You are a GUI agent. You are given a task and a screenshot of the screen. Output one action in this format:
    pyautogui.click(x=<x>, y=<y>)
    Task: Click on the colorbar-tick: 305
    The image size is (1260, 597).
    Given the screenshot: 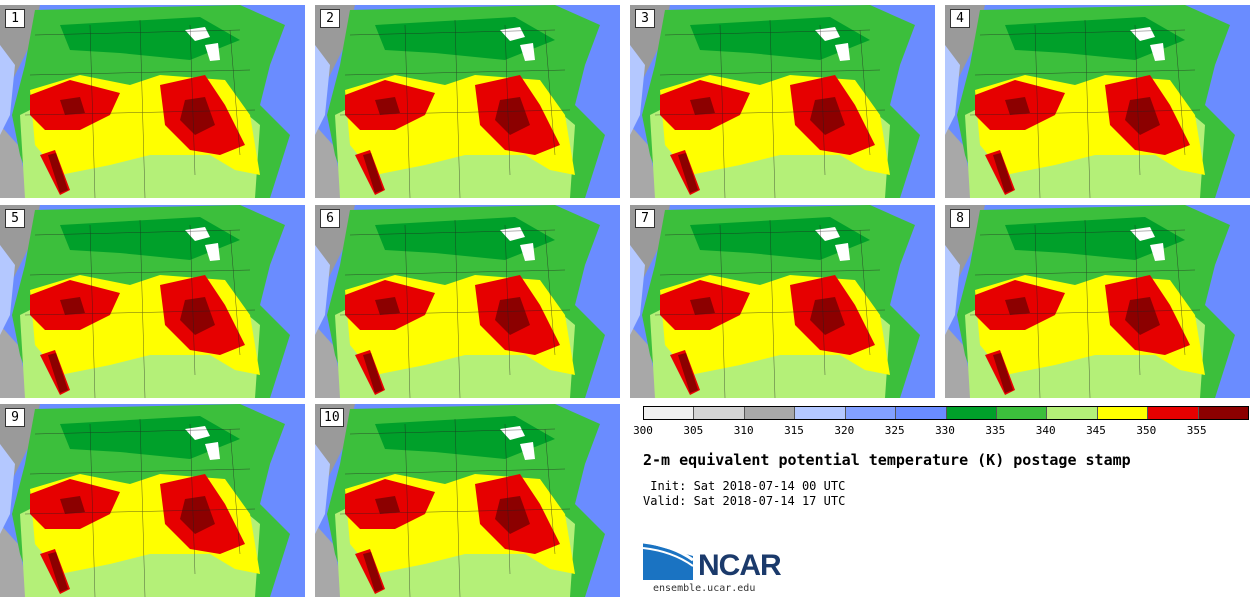 What is the action you would take?
    pyautogui.click(x=693, y=430)
    